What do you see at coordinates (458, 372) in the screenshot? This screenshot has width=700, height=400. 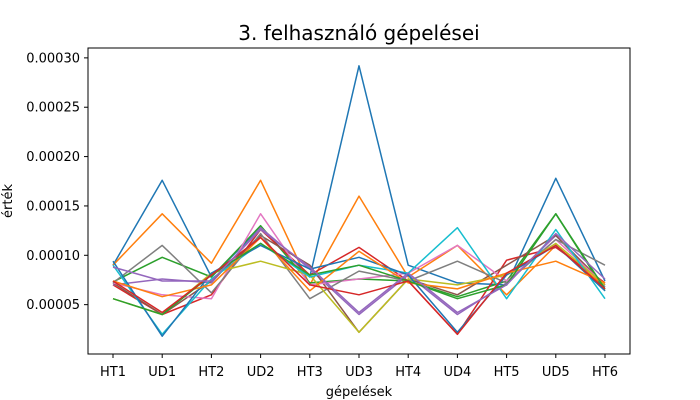 I see `x-tick-label: UD4` at bounding box center [458, 372].